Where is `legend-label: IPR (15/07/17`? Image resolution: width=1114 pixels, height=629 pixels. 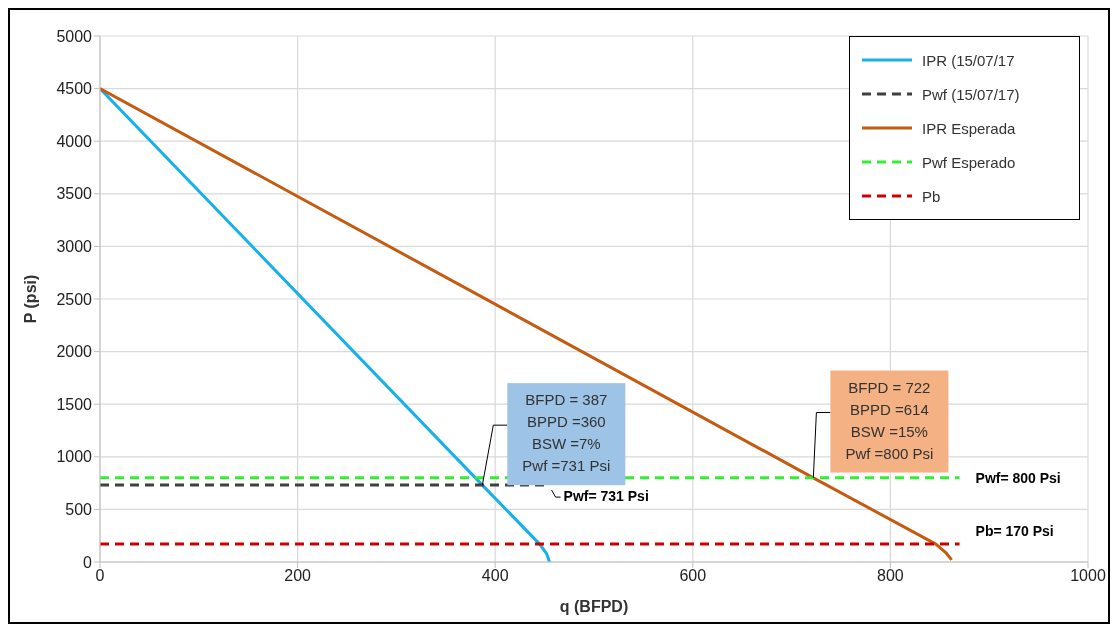
legend-label: IPR (15/07/17 is located at coordinates (968, 60).